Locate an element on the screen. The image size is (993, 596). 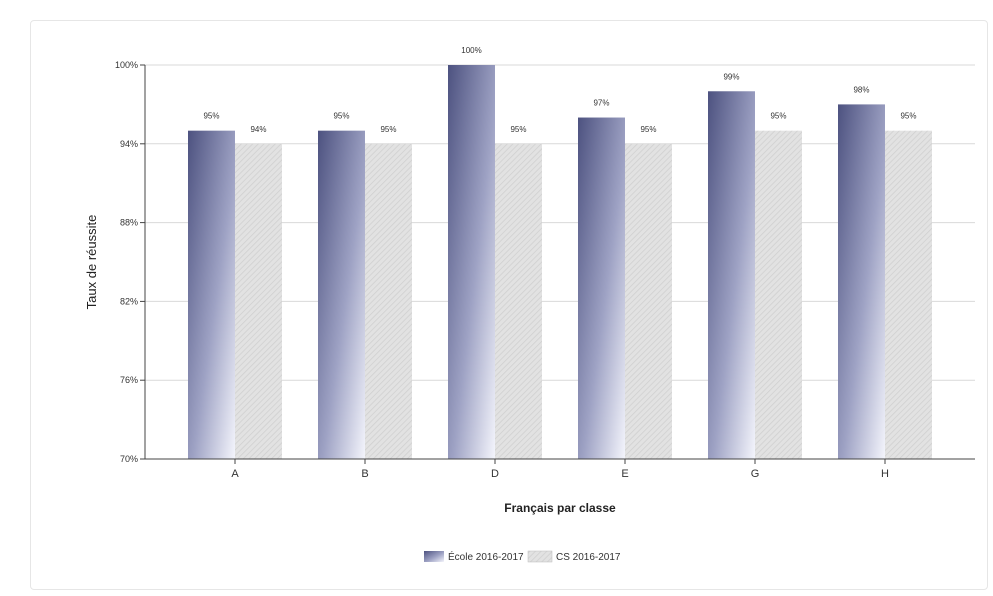
legend-label-cs: CS 2016-2017 is located at coordinates (588, 557).